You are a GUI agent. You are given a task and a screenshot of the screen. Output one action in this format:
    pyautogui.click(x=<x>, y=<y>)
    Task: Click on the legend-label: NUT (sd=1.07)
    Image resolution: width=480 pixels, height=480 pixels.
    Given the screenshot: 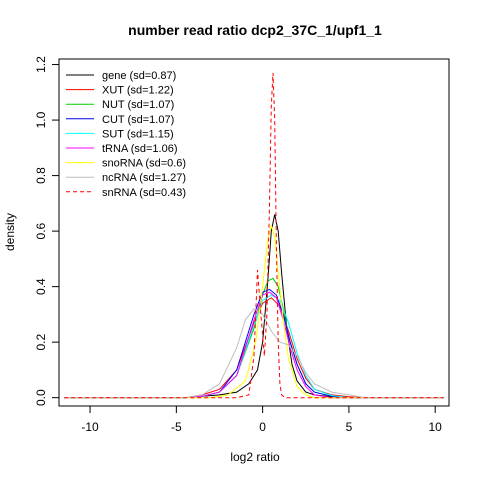 What is the action you would take?
    pyautogui.click(x=138, y=105)
    